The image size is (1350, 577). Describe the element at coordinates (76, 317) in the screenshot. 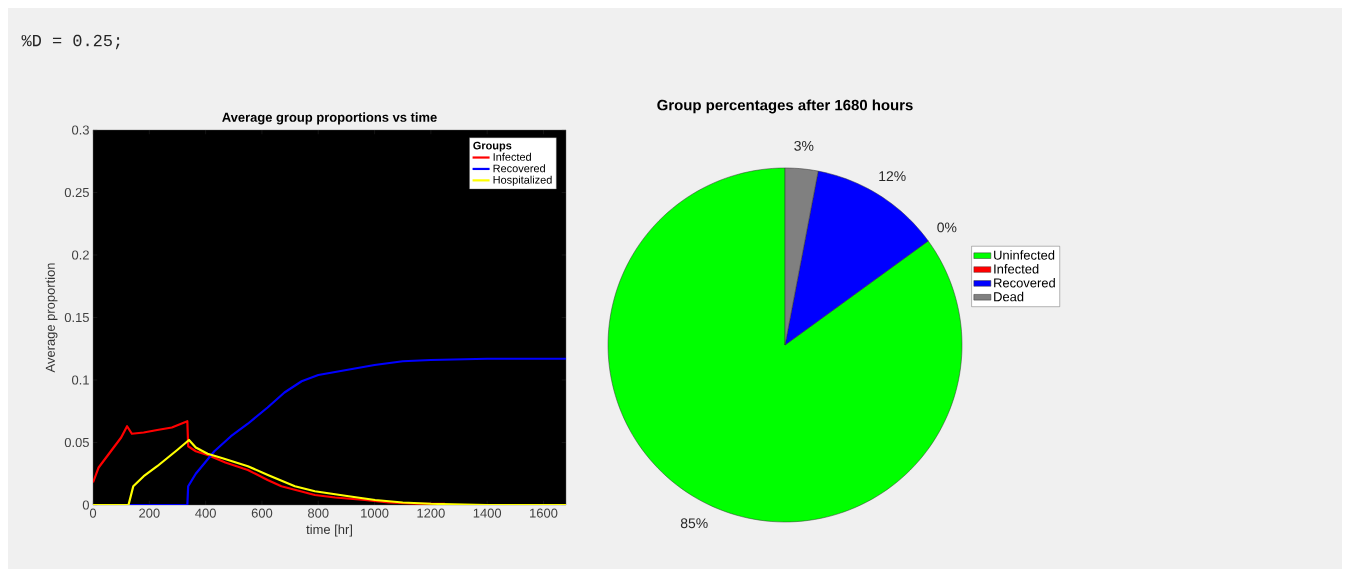

I see `y-tick-label: 0.15` at that location.